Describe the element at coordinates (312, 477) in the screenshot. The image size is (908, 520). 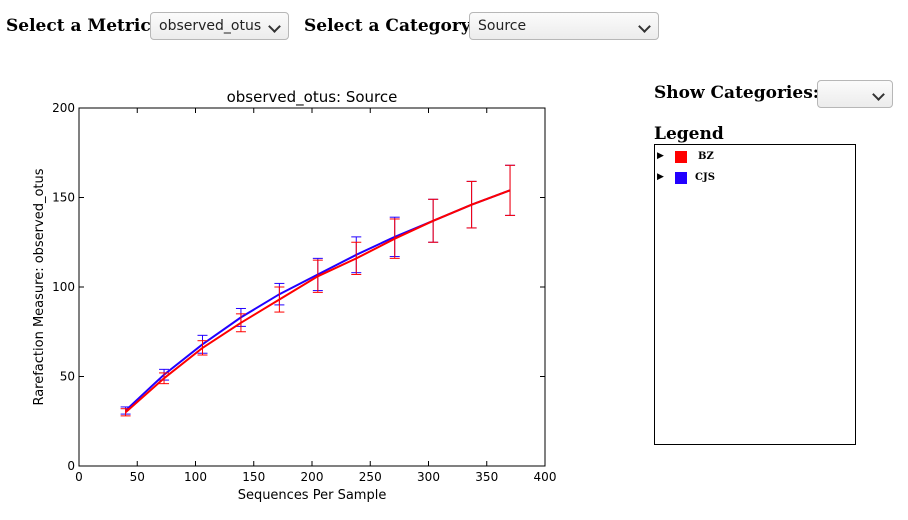
I see `x-tick-label: 200` at that location.